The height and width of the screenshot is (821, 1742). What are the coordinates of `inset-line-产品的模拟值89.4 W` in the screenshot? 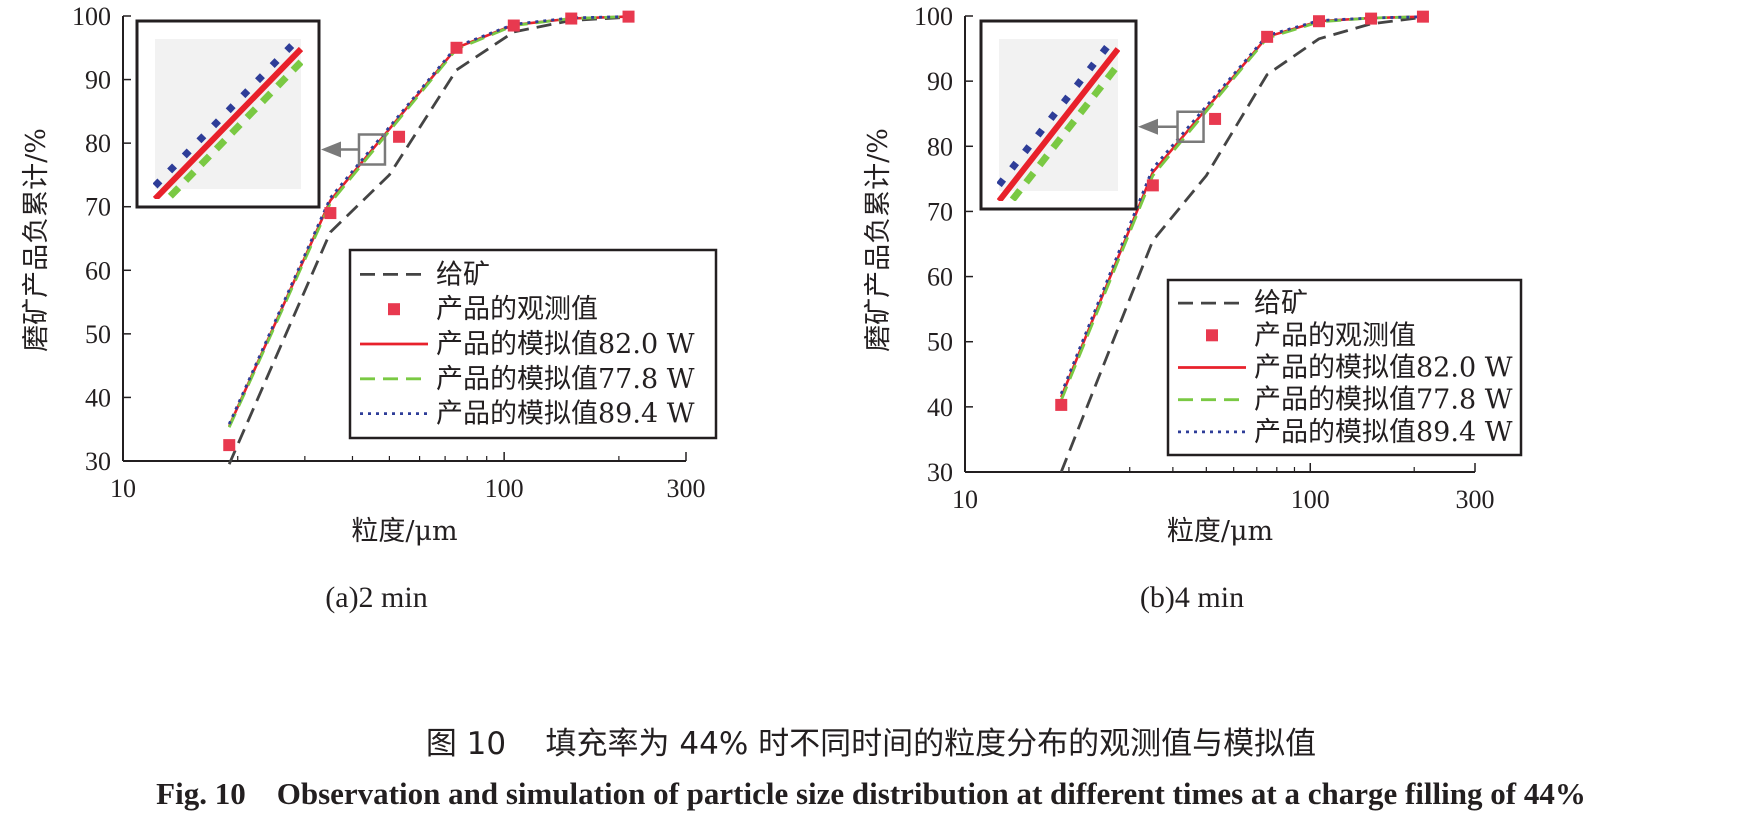 It's located at (228, 114).